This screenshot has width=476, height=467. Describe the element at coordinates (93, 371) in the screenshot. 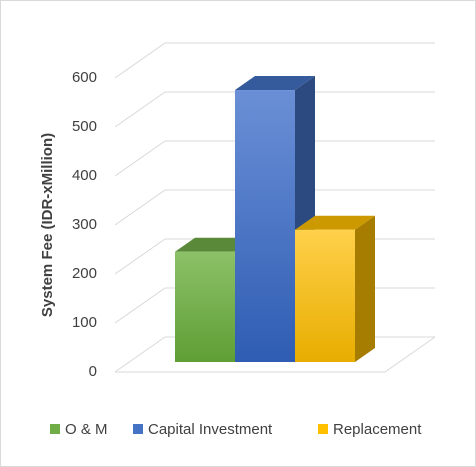

I see `y-tick-label: 0` at that location.